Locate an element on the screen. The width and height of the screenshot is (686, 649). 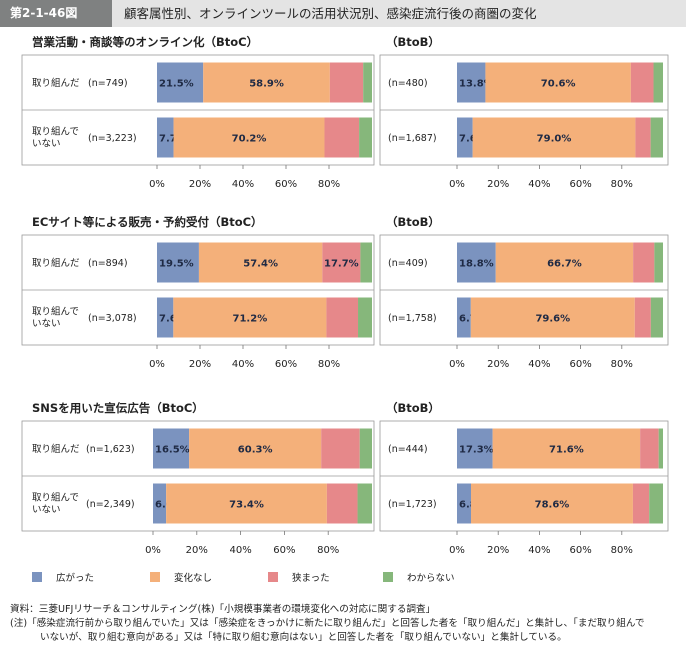
category-label-line-2: いない is located at coordinates (46, 144).